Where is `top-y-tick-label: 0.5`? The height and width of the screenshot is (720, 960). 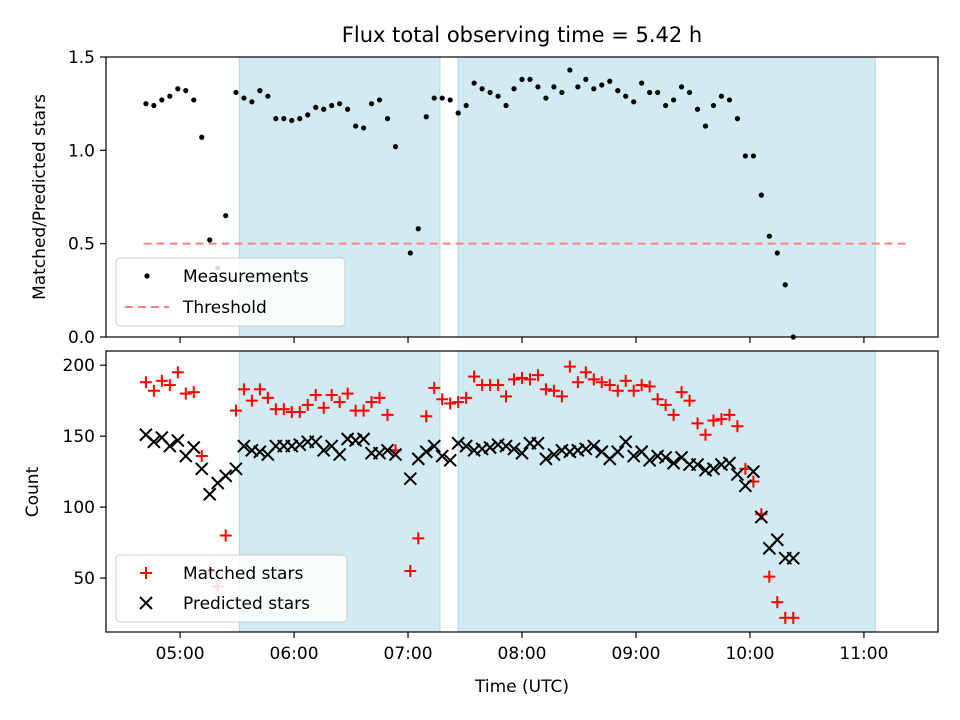
top-y-tick-label: 0.5 is located at coordinates (81, 245).